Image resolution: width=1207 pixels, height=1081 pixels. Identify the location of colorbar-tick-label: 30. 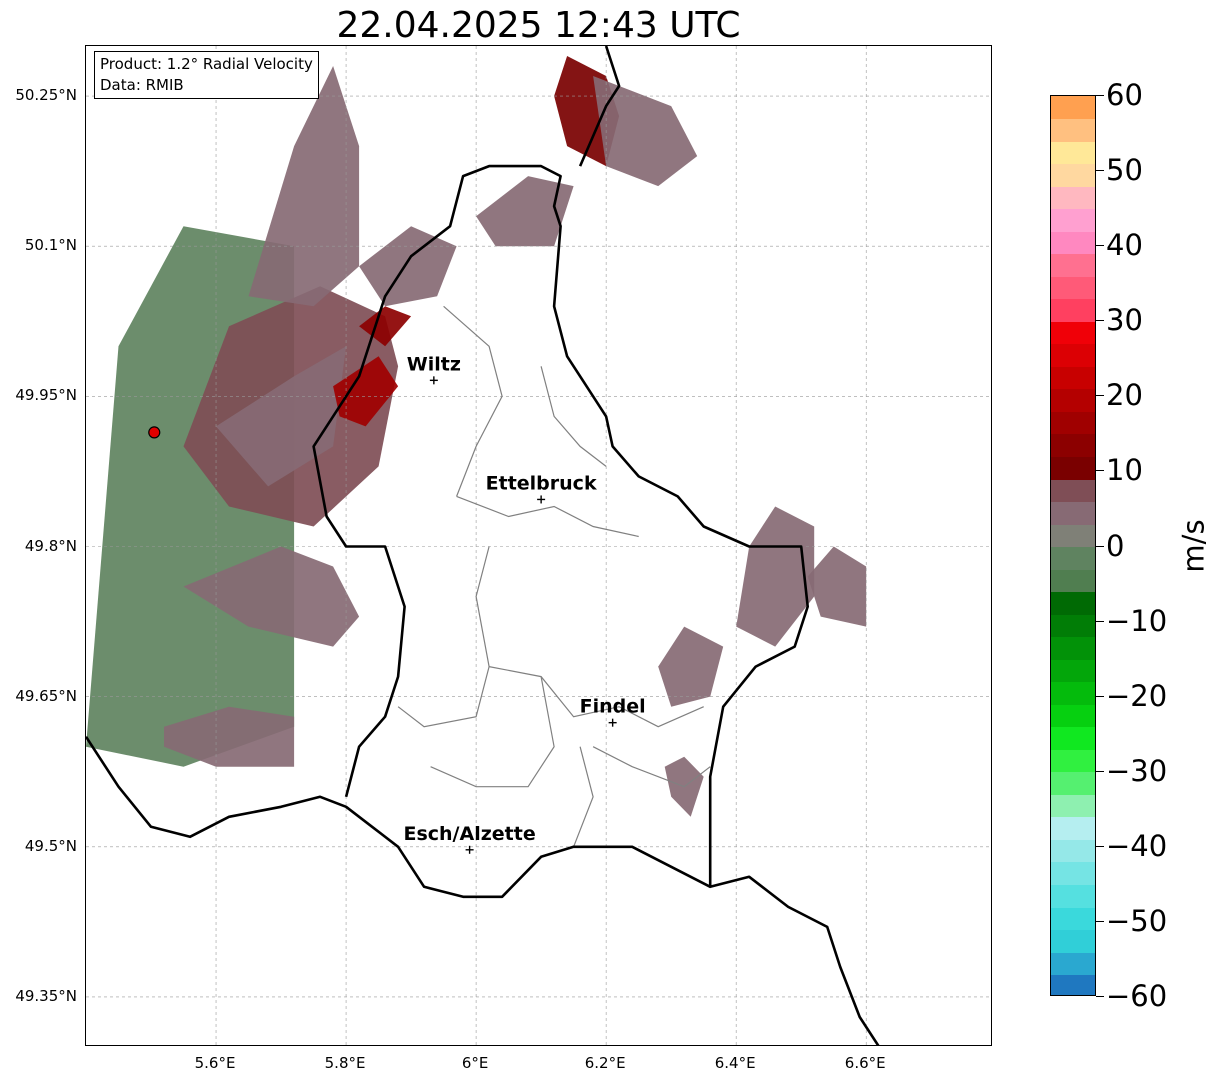
(1124, 320).